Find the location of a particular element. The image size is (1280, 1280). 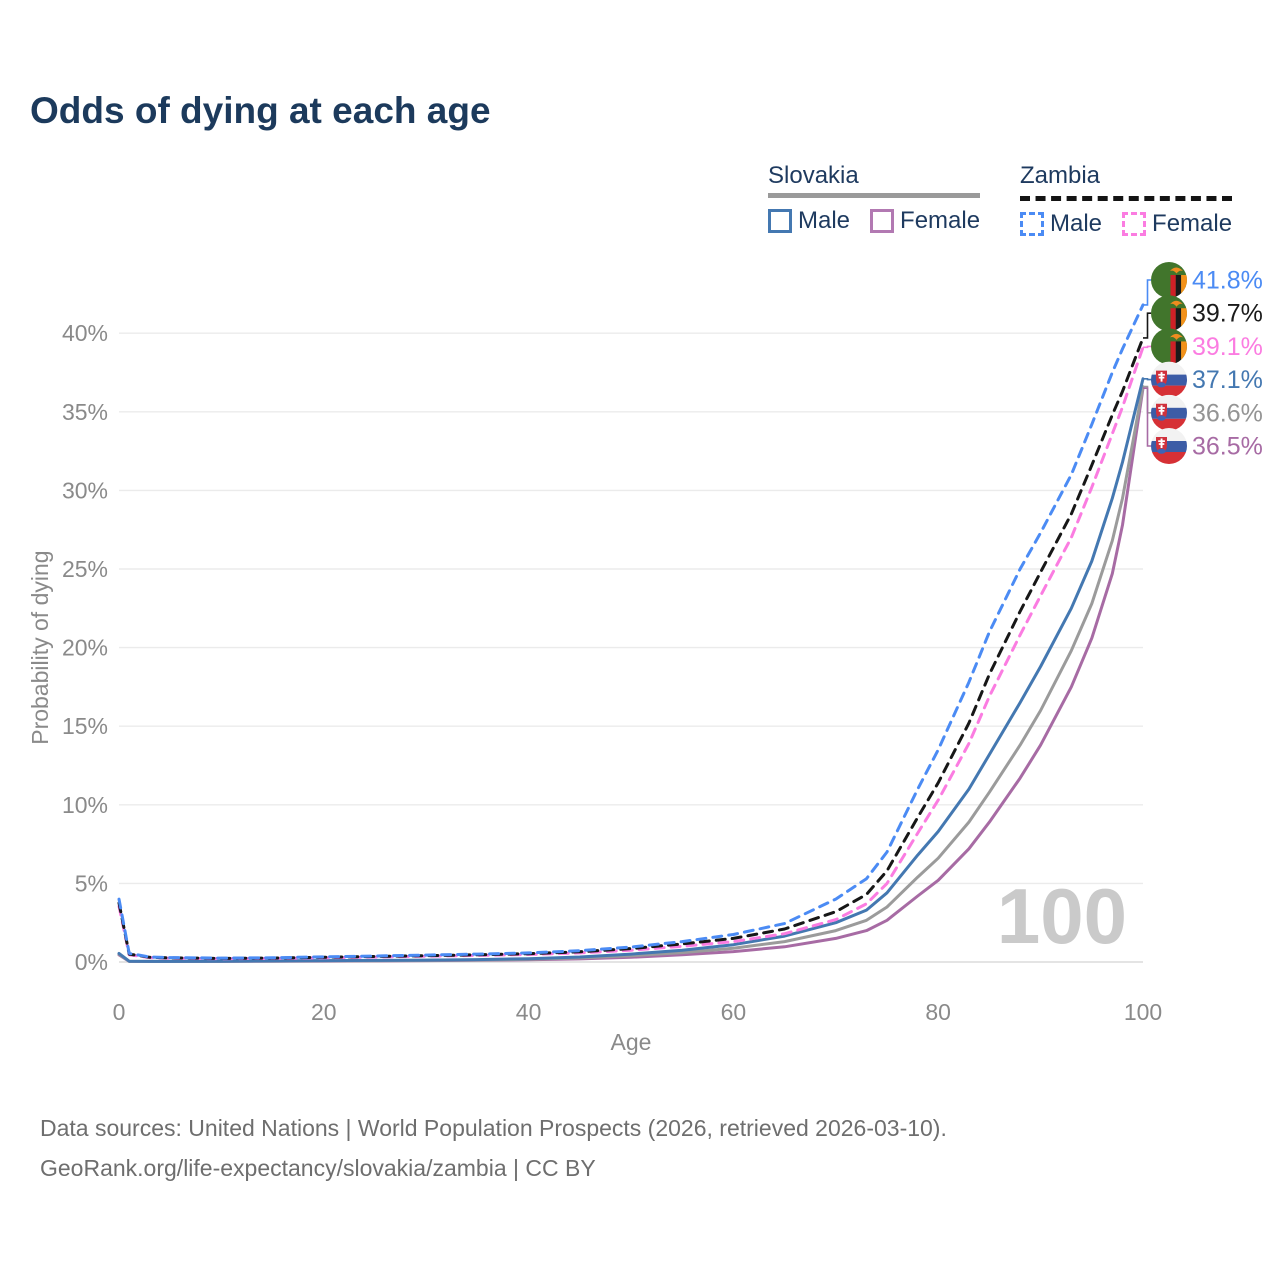

legend-underline-slovakia is located at coordinates (874, 195).